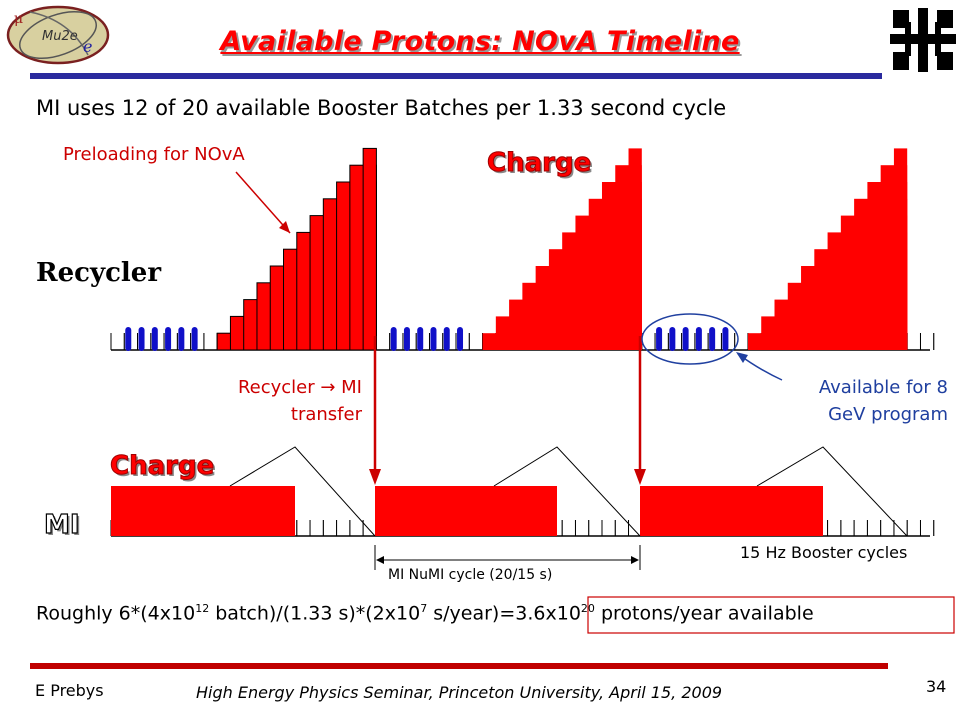 The image size is (960, 720). What do you see at coordinates (299, 387) in the screenshot?
I see `recycler-transfer-line1: Recycler → MI` at bounding box center [299, 387].